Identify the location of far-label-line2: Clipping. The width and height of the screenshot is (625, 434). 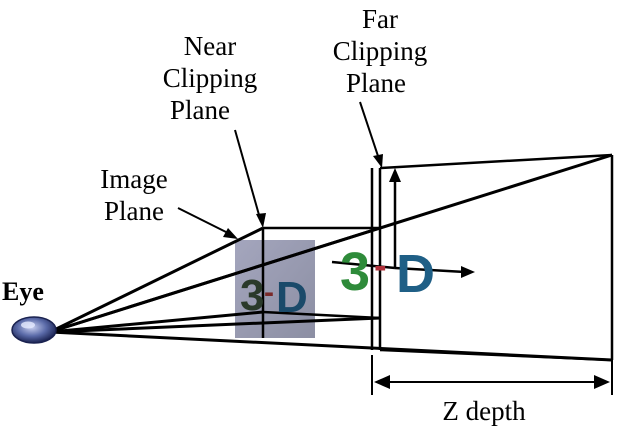
(380, 51).